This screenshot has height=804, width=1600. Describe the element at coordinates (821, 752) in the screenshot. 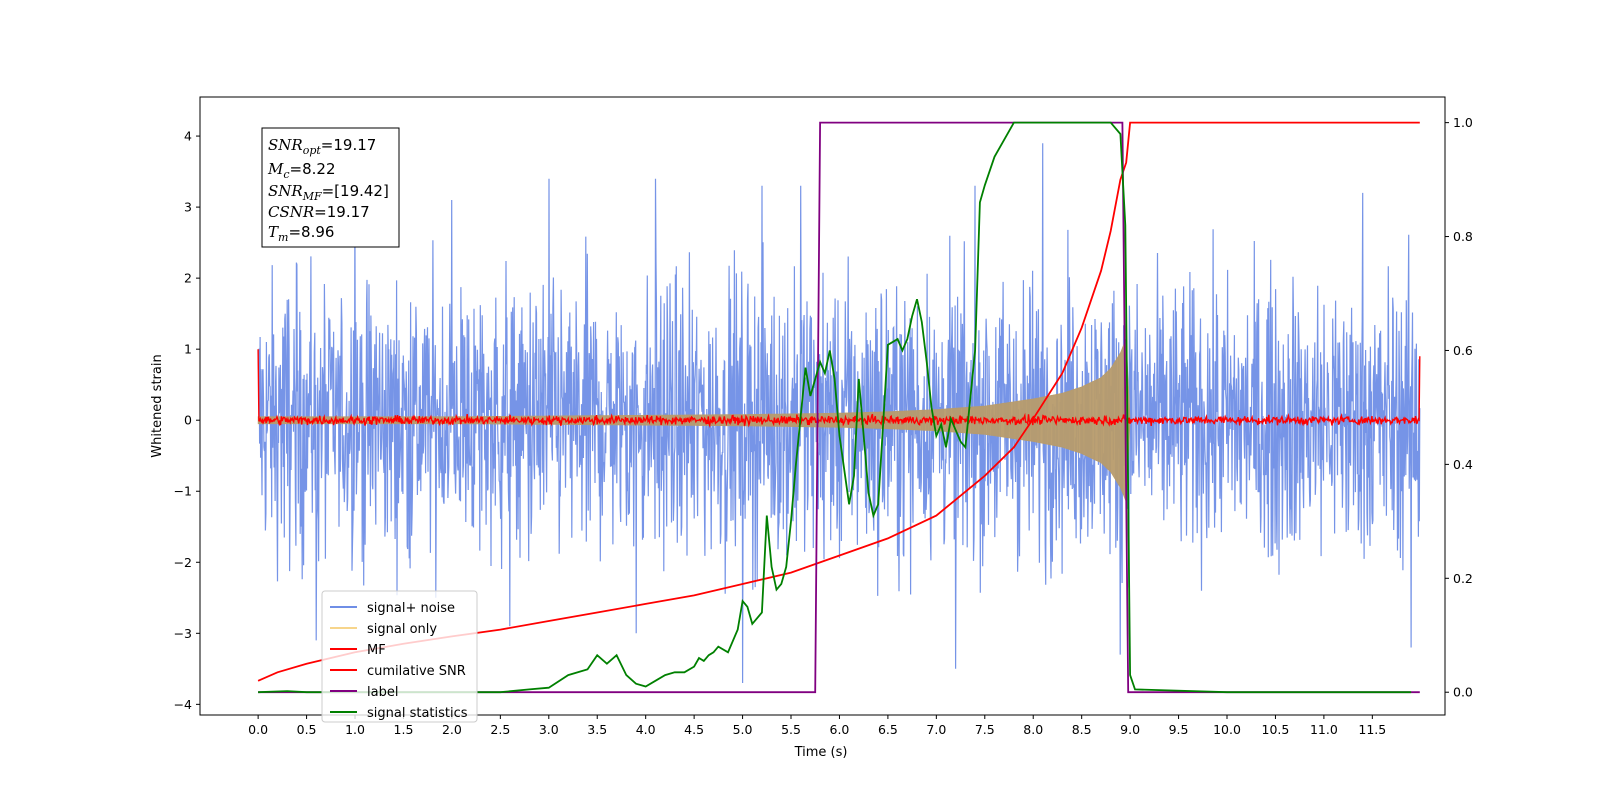

I see `x-axis-label: Time (s)` at that location.